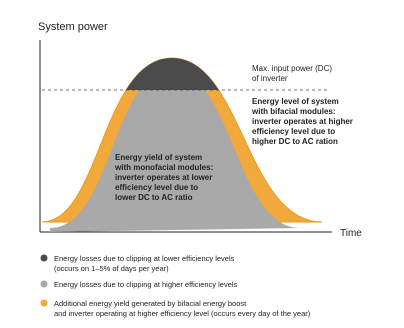 The width and height of the screenshot is (404, 328). I want to click on annotation-line: Energy level of system, so click(295, 101).